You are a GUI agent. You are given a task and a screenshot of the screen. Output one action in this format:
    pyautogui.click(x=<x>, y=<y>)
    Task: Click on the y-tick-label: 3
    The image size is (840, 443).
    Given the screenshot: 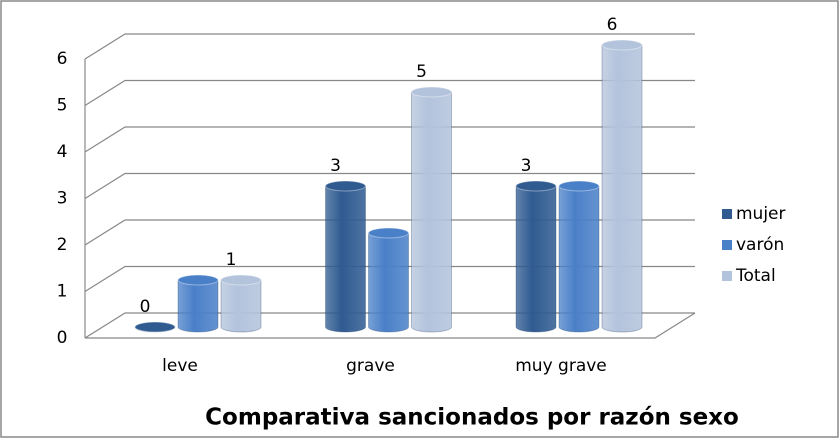 What is the action you would take?
    pyautogui.click(x=62, y=199)
    